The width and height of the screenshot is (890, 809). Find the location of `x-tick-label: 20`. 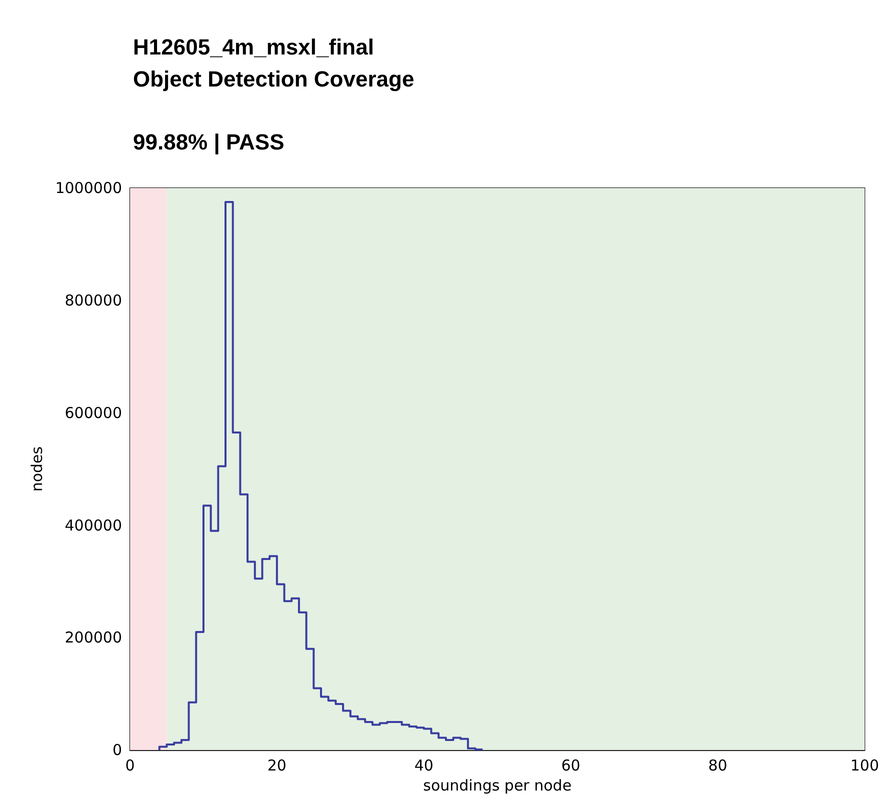

x-tick-label: 20 is located at coordinates (276, 765).